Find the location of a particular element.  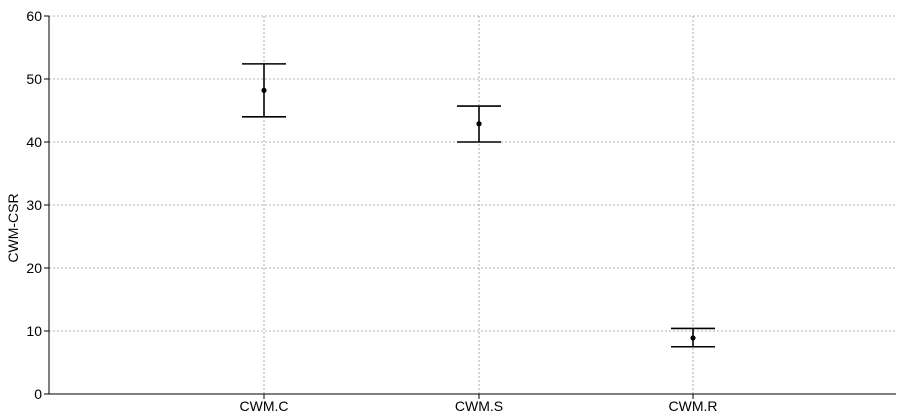

y-tick-label: 60 is located at coordinates (34, 16).